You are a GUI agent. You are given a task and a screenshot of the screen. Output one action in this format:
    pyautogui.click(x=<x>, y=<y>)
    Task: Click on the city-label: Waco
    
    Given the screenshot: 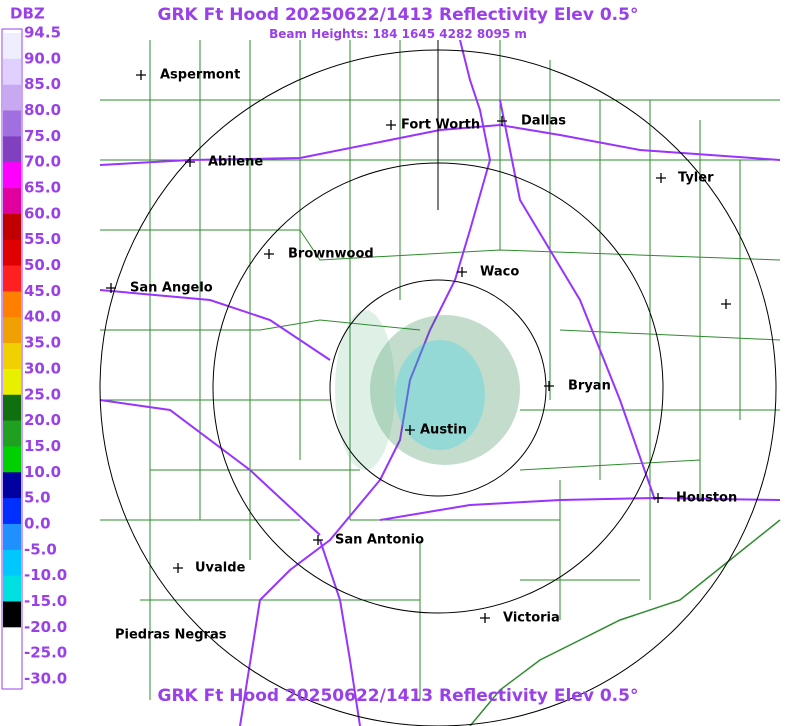 What is the action you would take?
    pyautogui.click(x=499, y=272)
    